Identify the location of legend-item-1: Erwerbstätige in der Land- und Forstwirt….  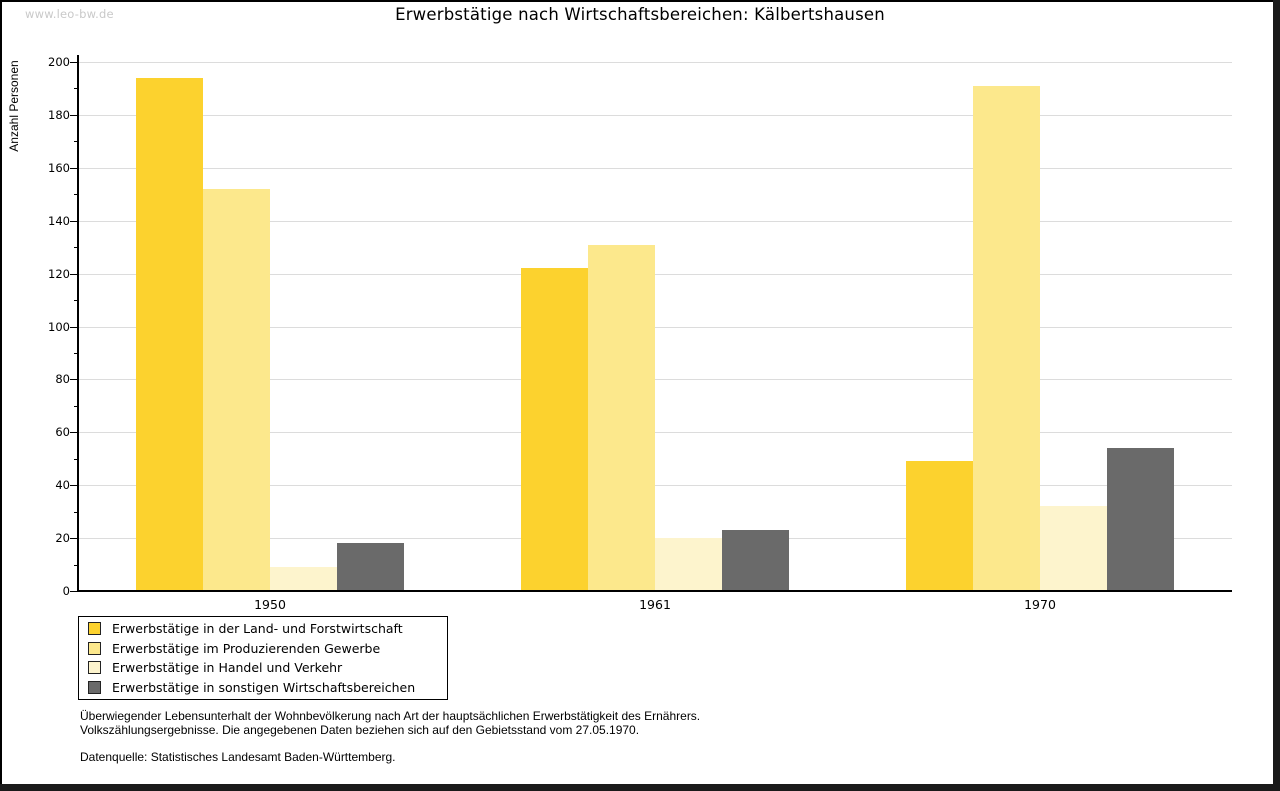
(267, 629).